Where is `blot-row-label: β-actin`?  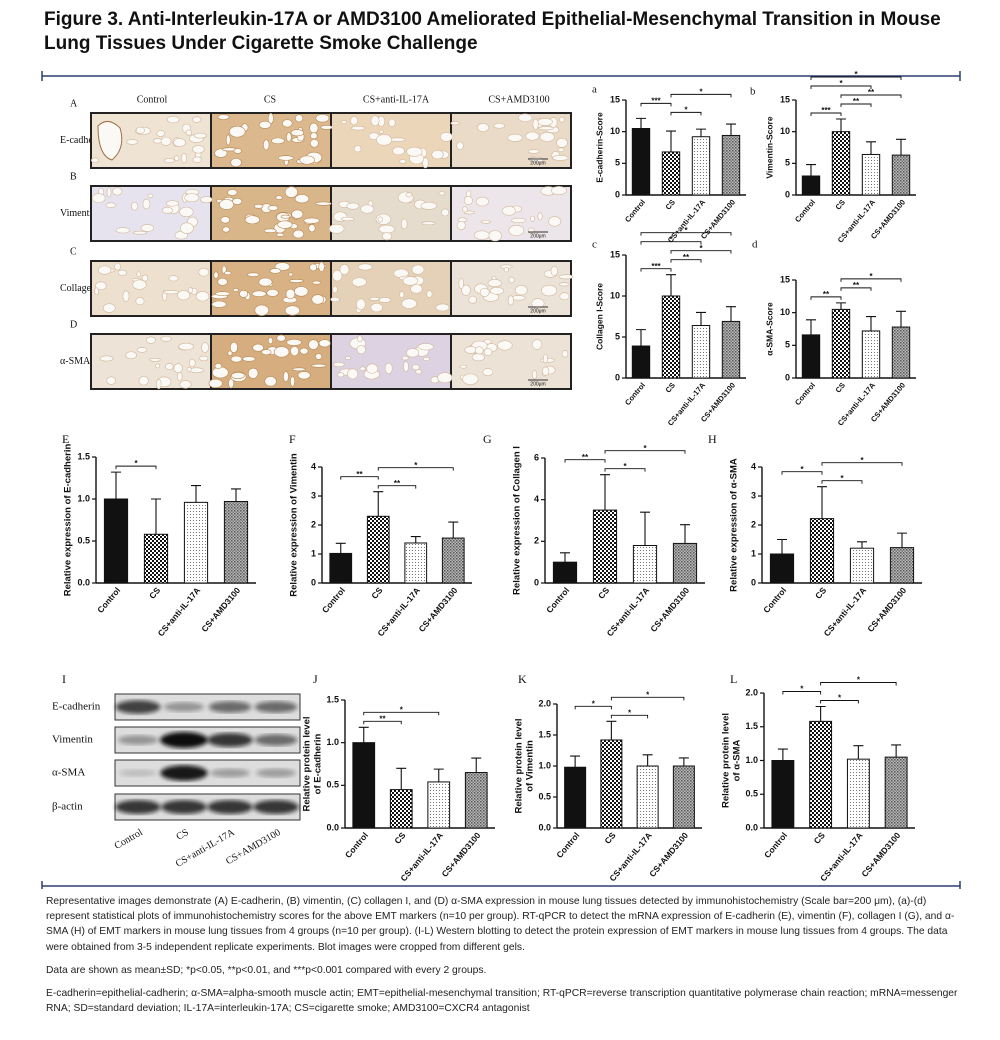 blot-row-label: β-actin is located at coordinates (67, 807).